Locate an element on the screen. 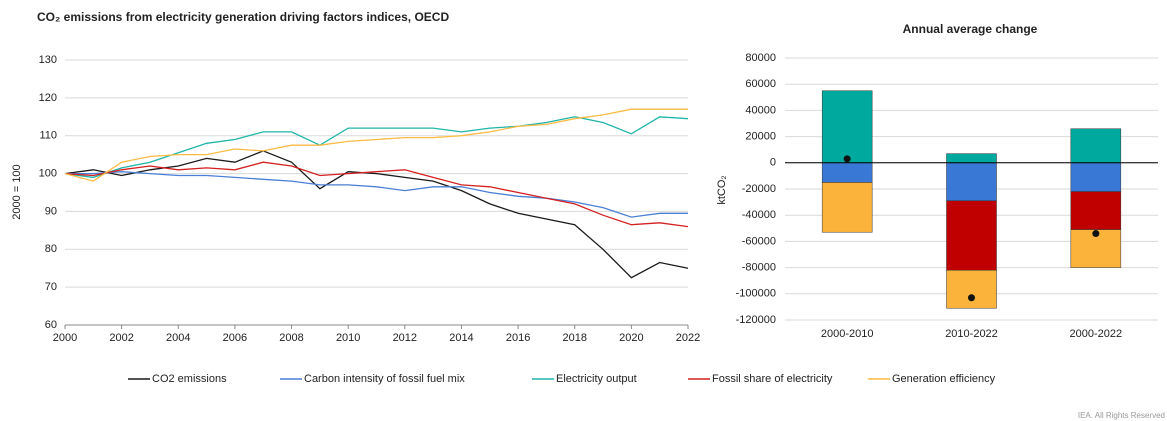 This screenshot has width=1167, height=421. y-tick-label: -100000 is located at coordinates (756, 294).